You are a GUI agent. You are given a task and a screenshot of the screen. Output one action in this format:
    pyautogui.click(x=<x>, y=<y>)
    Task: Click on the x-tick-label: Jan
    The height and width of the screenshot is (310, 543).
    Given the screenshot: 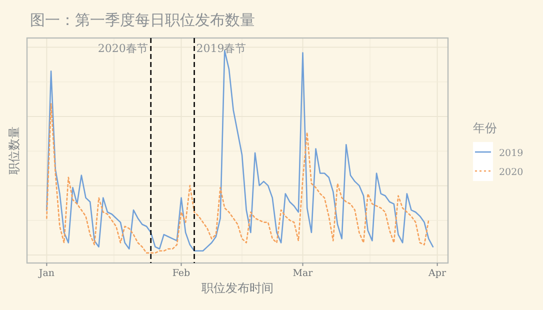 What is the action you would take?
    pyautogui.click(x=46, y=273)
    